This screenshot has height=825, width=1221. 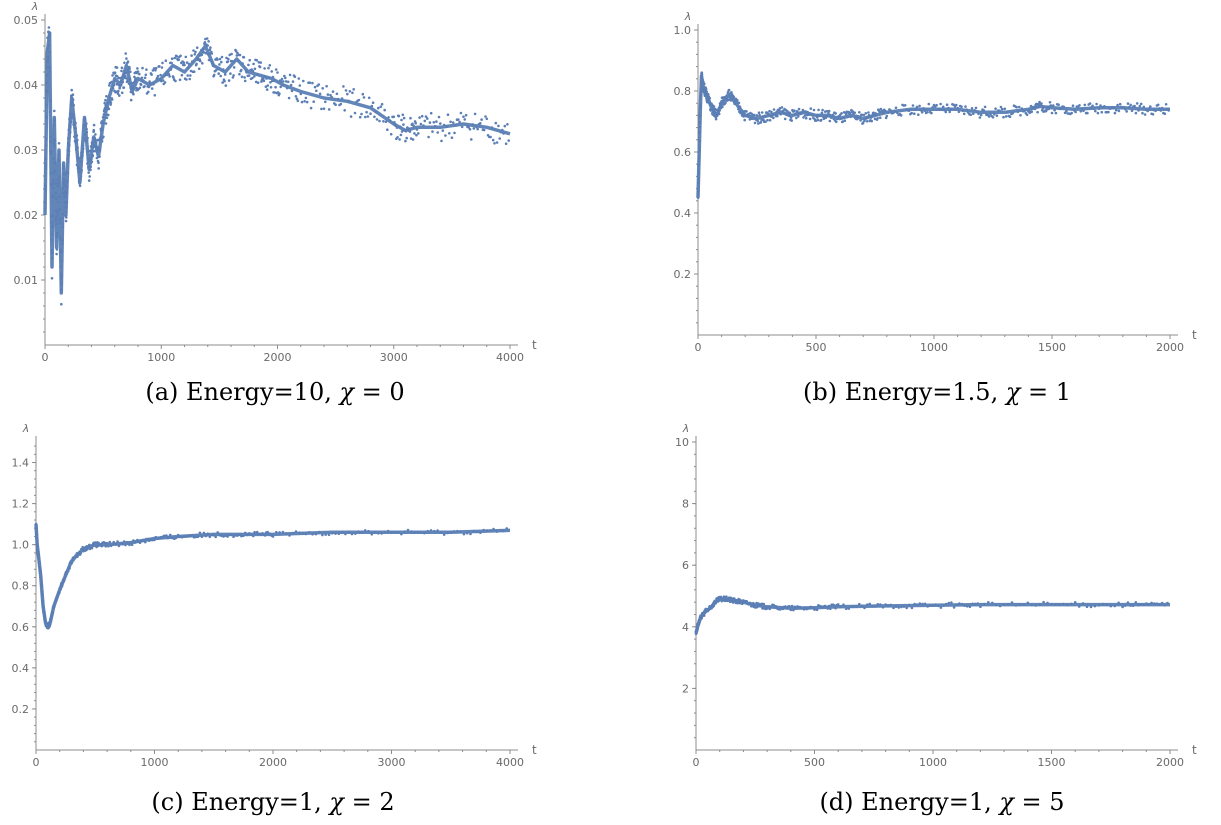 I want to click on x-tick-label: 1500, so click(x=1052, y=347).